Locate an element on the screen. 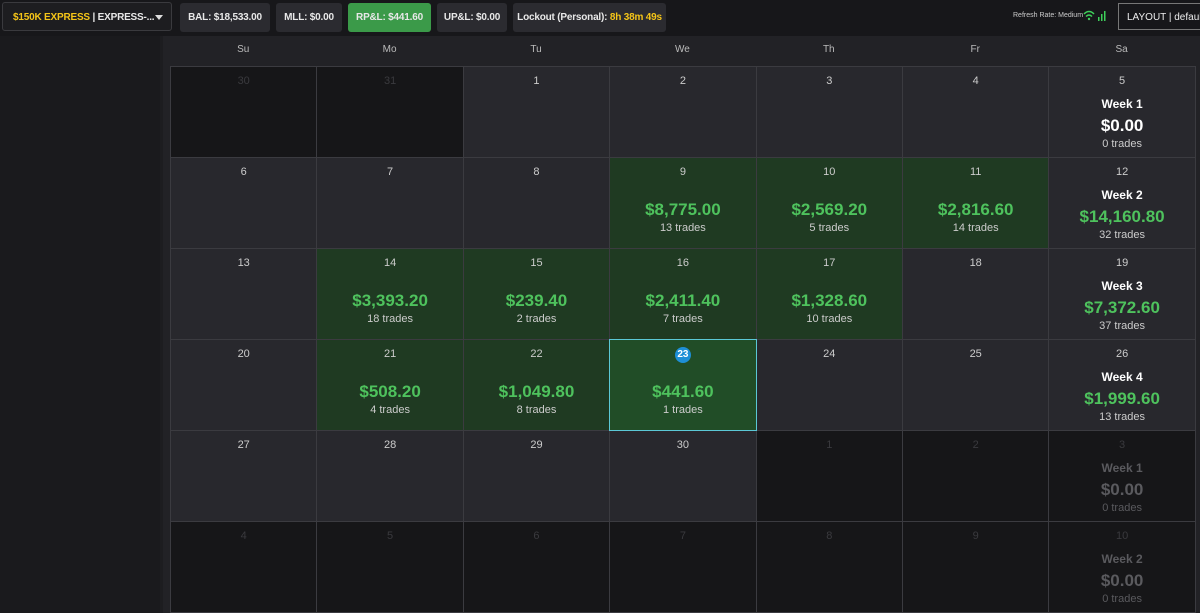 This screenshot has height=613, width=1200. lockout-label: Lockout (Personal): is located at coordinates (562, 17).